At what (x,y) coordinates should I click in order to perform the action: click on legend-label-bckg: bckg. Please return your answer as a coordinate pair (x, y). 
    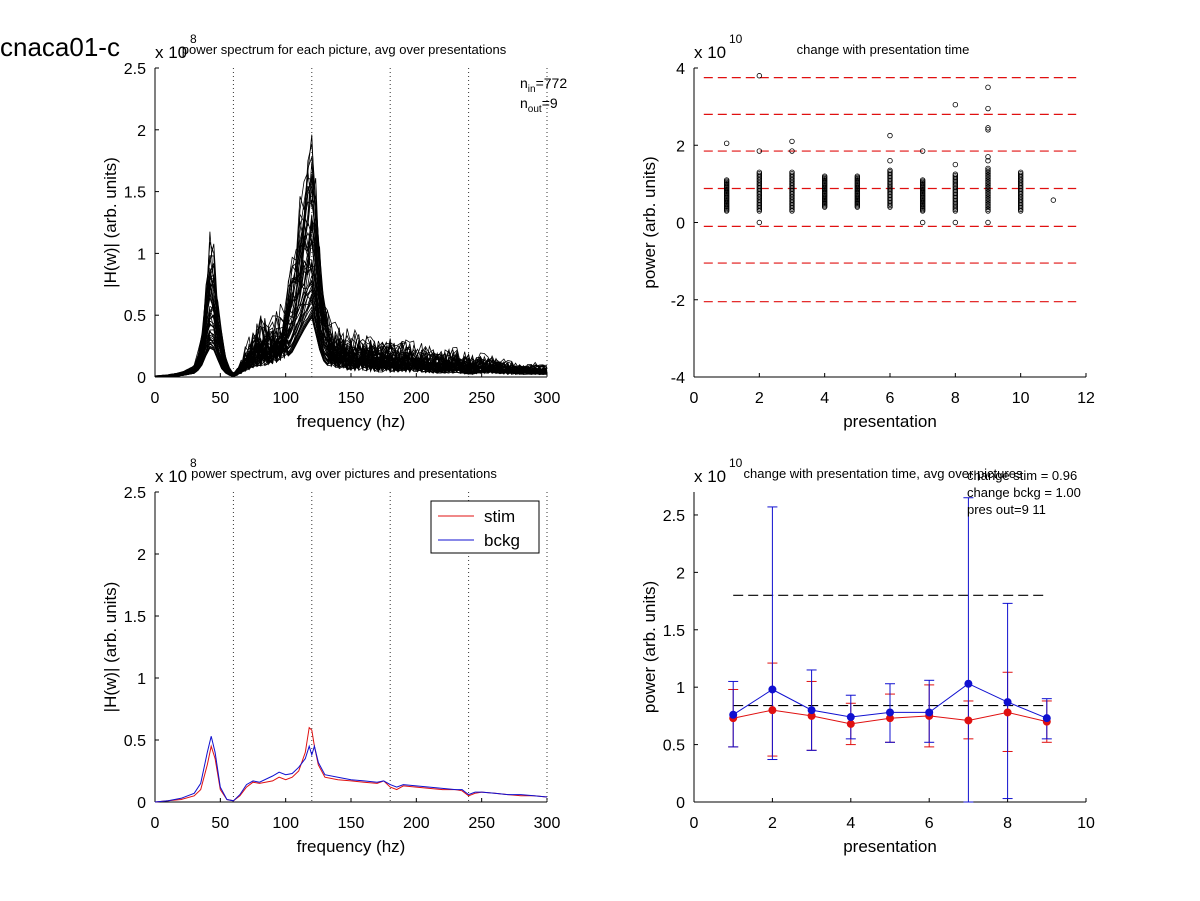
    Looking at the image, I should click on (502, 540).